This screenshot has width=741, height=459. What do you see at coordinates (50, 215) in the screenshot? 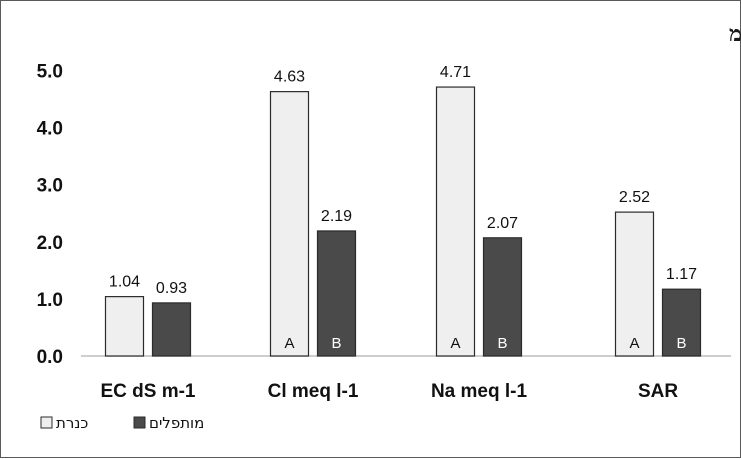
I see `y-axis-ticks: 0.0 1.0 2.0 3.0 4.0 5.0` at bounding box center [50, 215].